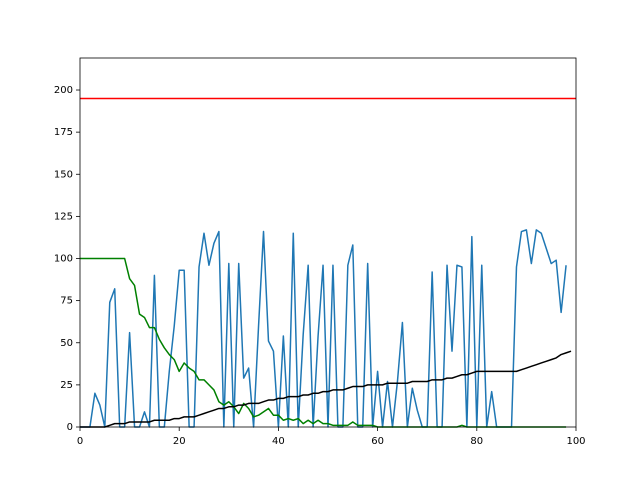  I want to click on y-tick-label: 200, so click(63, 90).